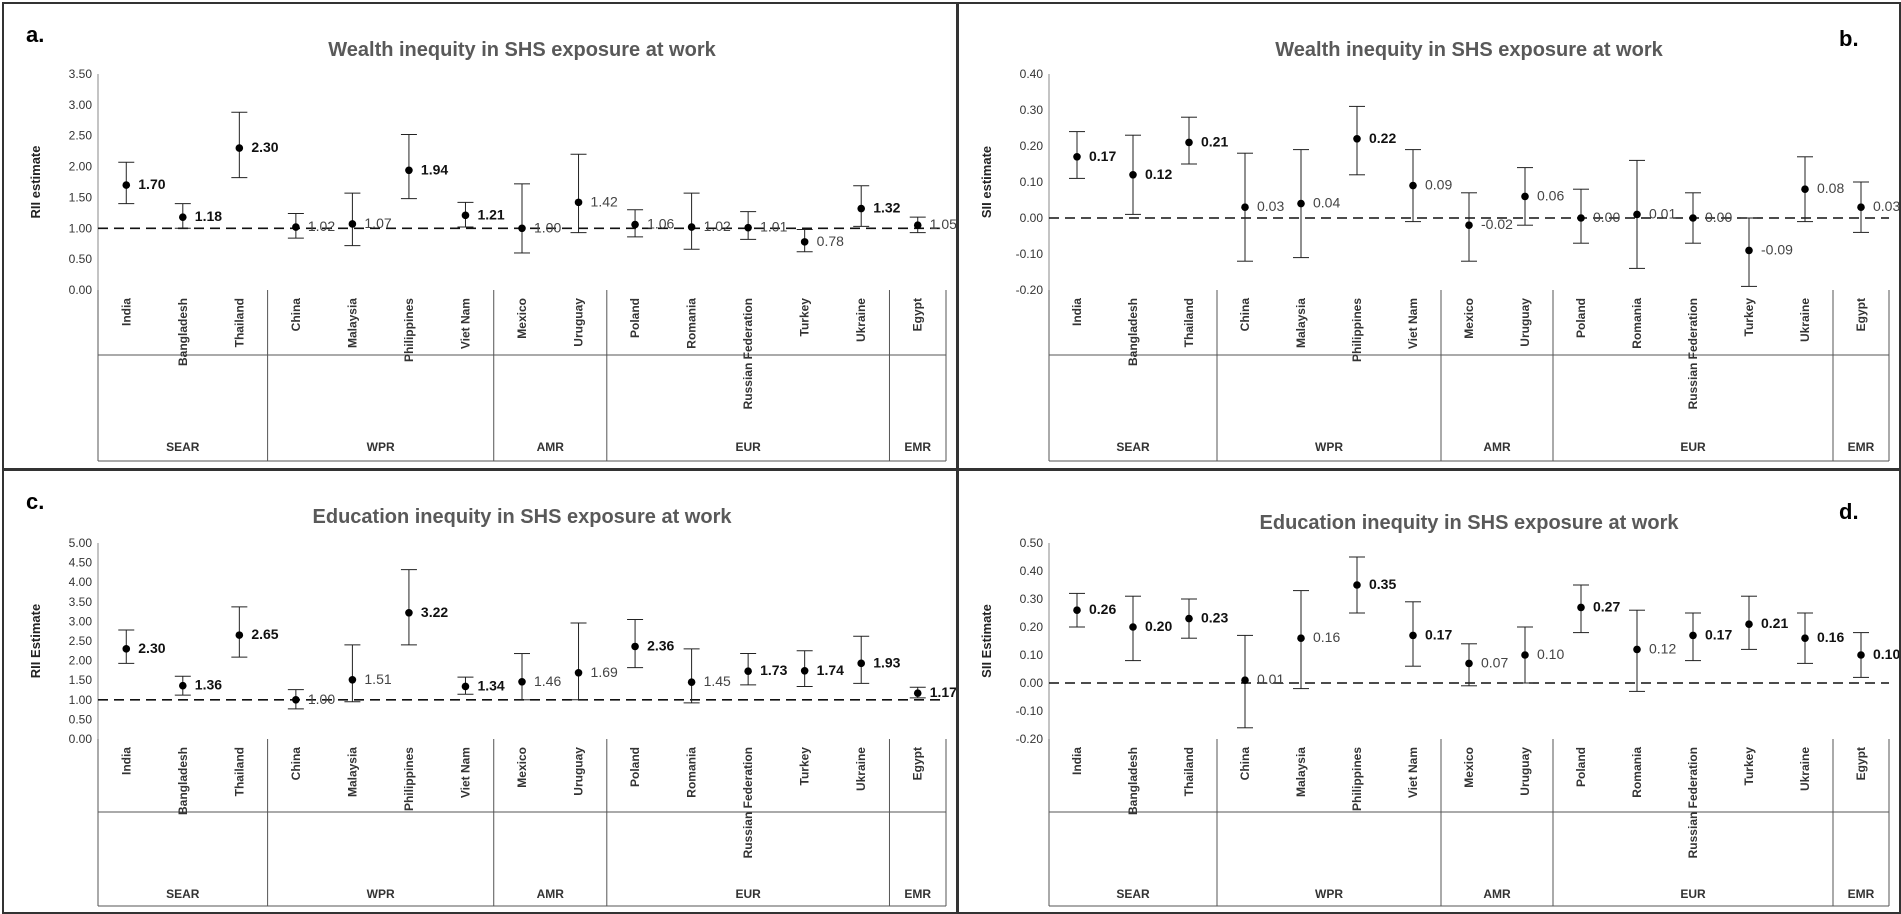  Describe the element at coordinates (35, 34) in the screenshot. I see `panel-a-label: a.` at that location.